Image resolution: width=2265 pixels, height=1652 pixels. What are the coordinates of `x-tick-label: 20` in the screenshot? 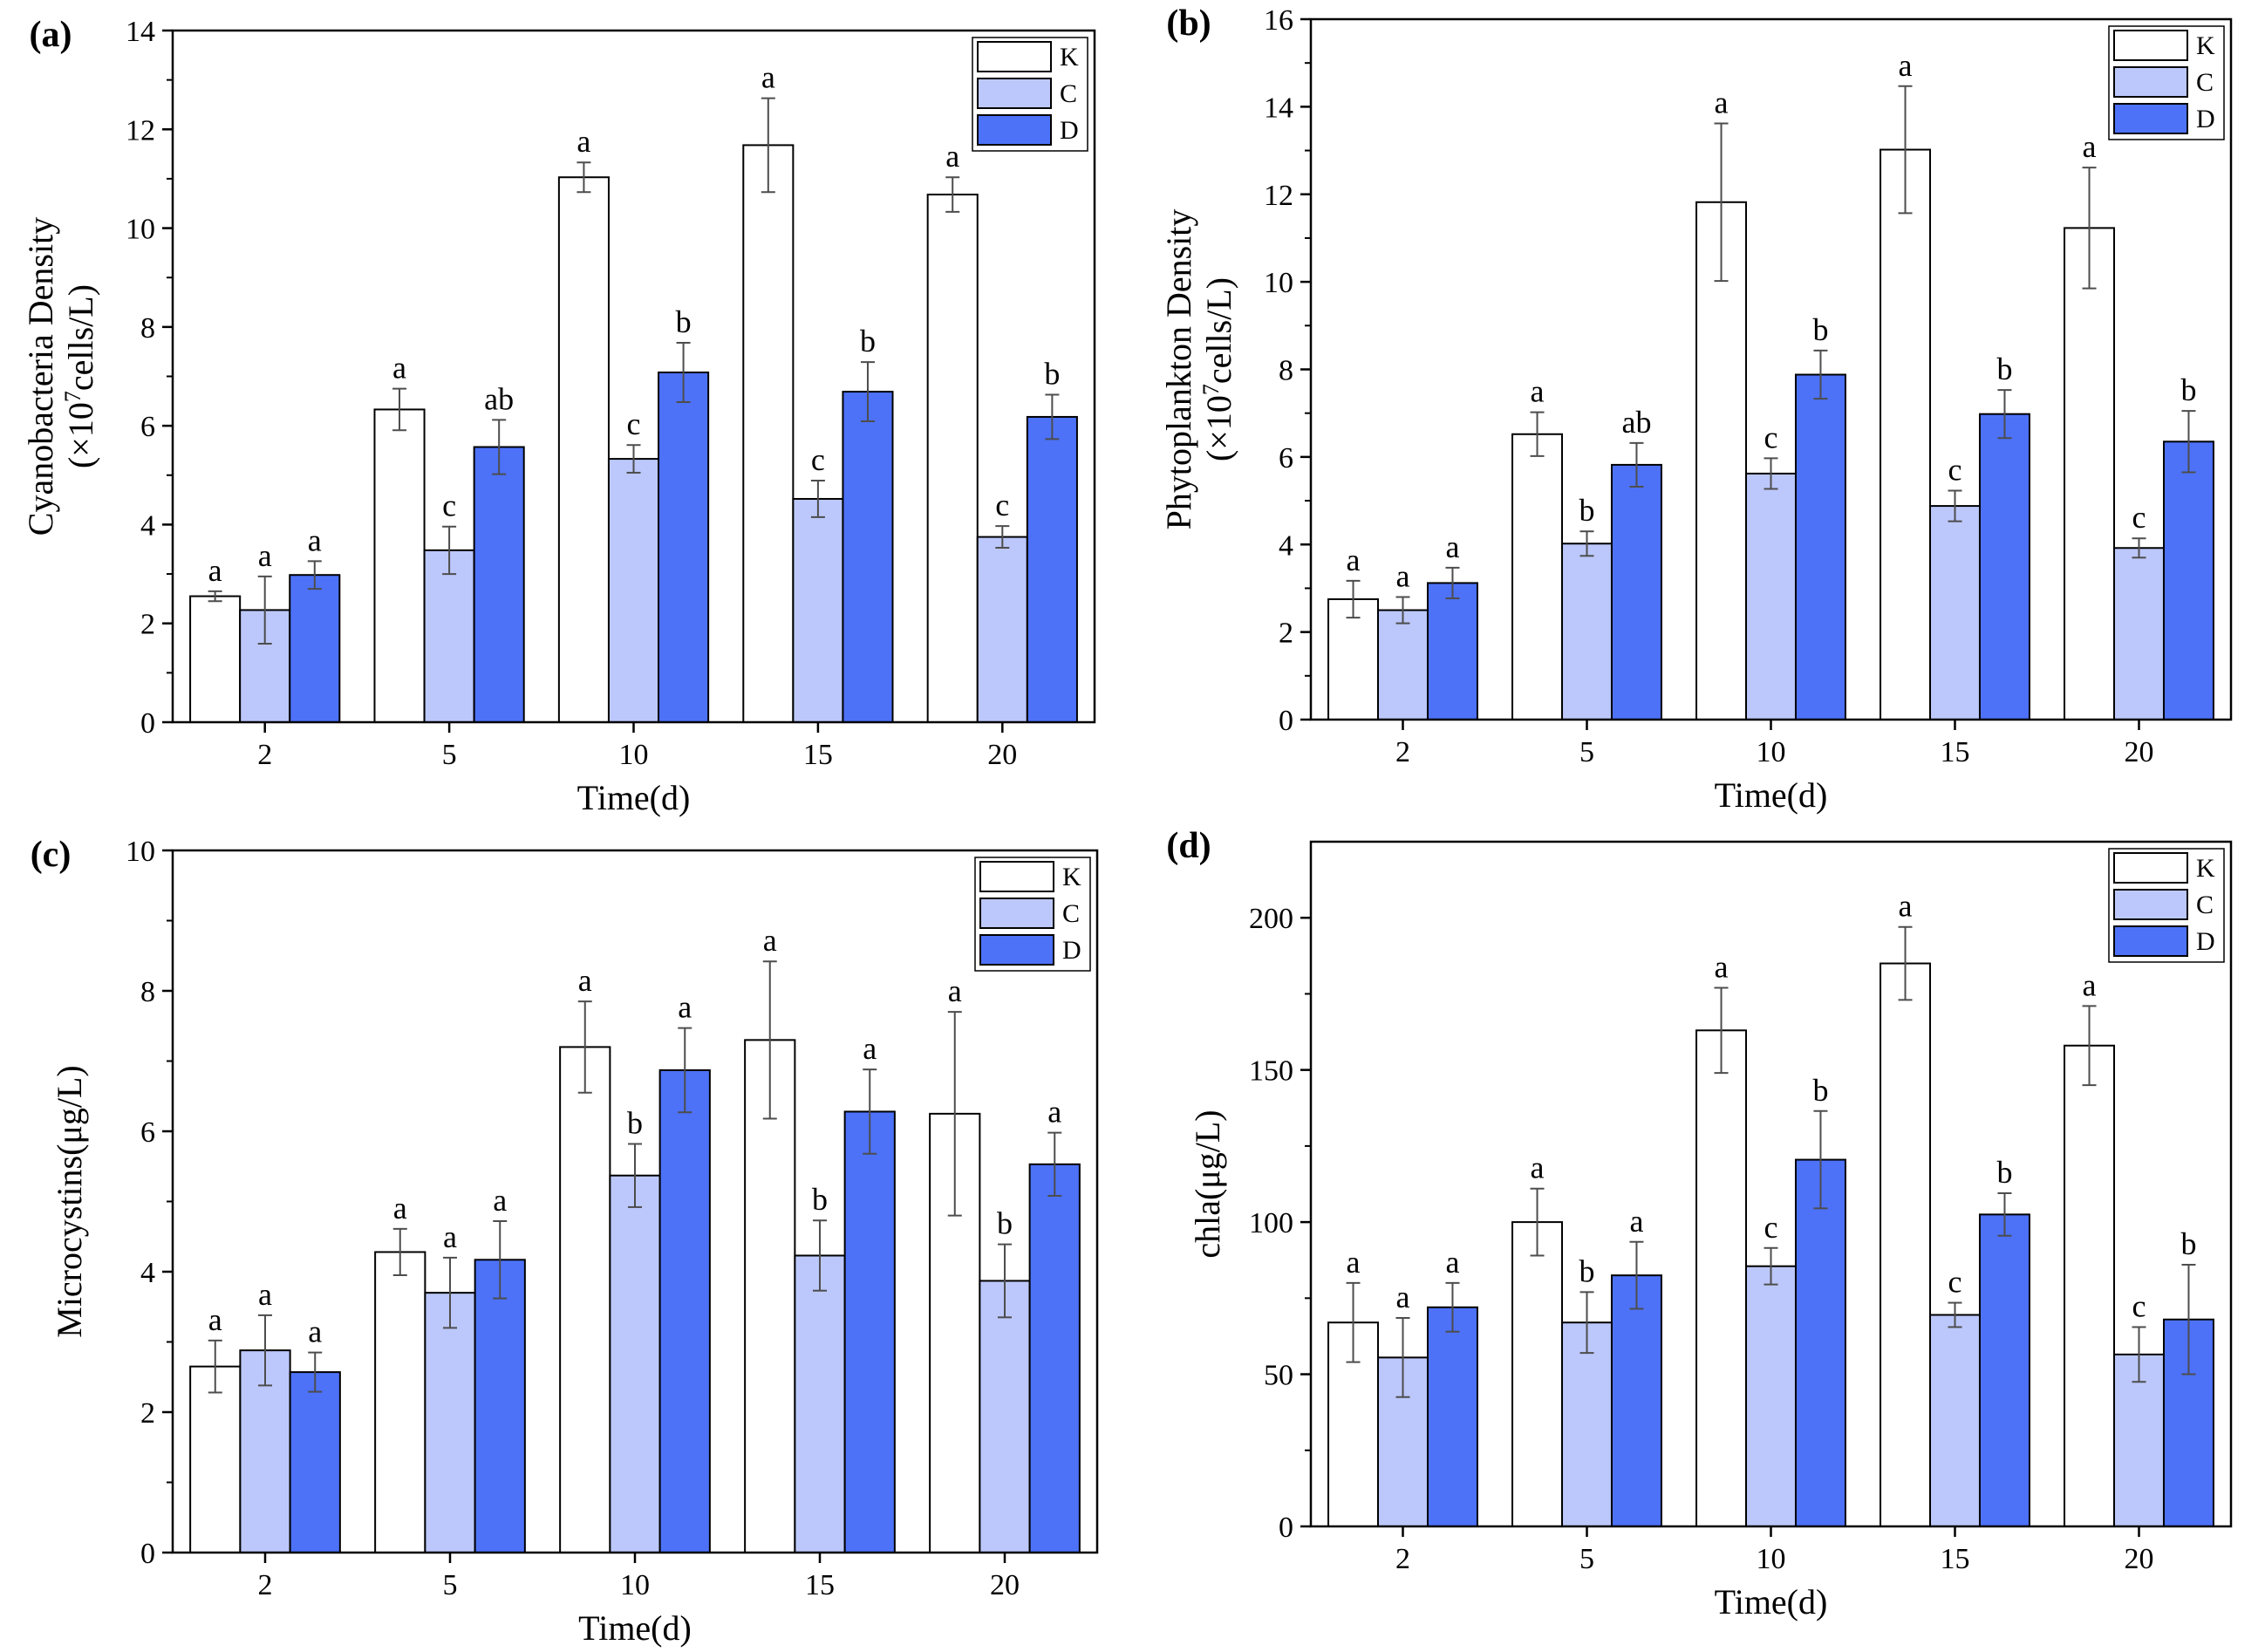 It's located at (1005, 1585).